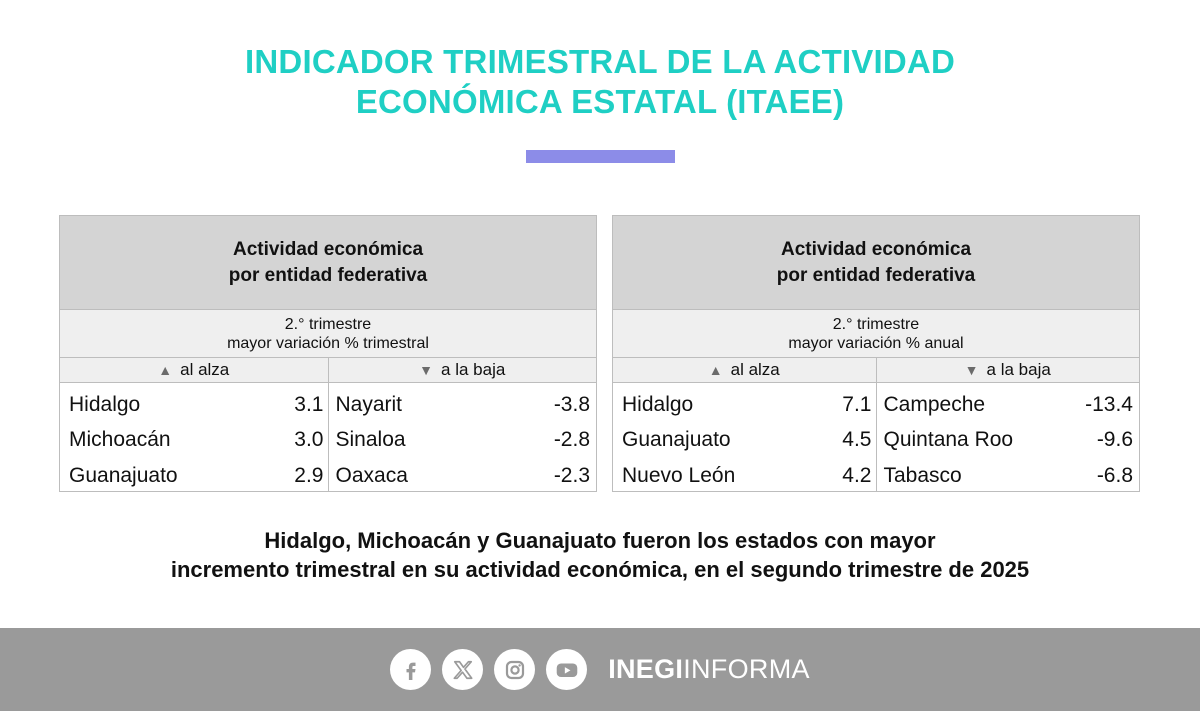  Describe the element at coordinates (515, 669) in the screenshot. I see `instagram-icon` at that location.